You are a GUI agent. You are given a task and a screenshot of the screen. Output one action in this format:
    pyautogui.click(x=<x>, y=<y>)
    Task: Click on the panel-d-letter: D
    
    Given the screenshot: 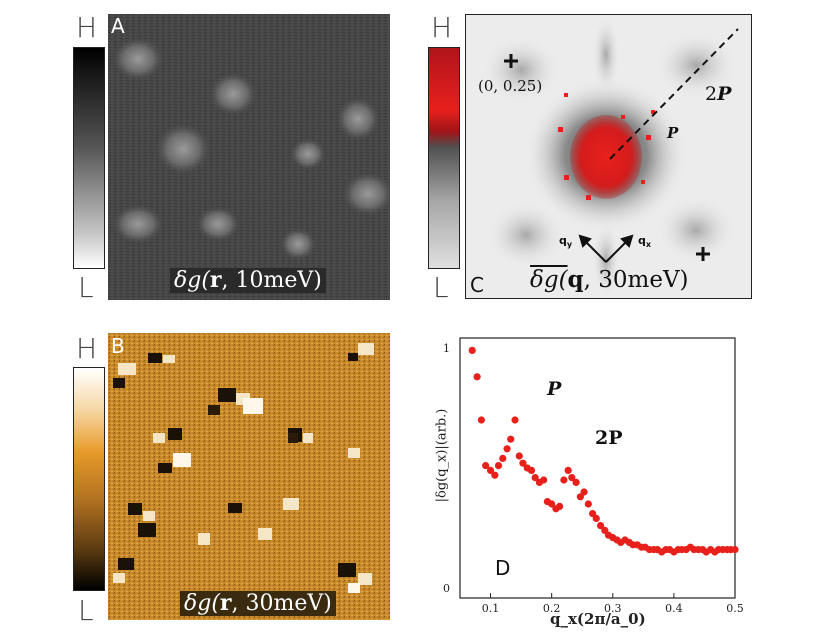 What is the action you would take?
    pyautogui.click(x=503, y=568)
    